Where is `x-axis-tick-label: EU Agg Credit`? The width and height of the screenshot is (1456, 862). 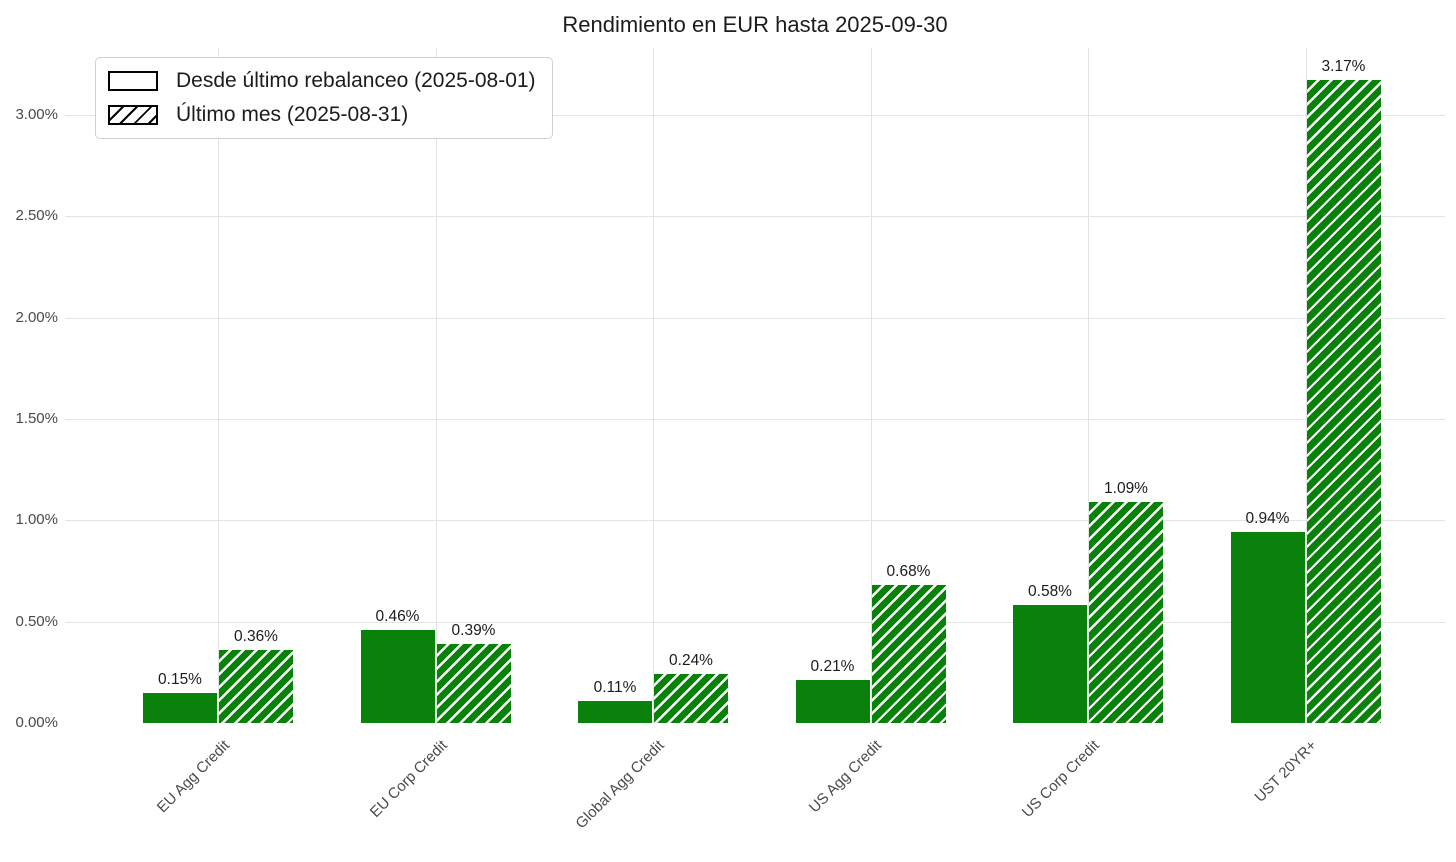 x-axis-tick-label: EU Agg Credit is located at coordinates (193, 777).